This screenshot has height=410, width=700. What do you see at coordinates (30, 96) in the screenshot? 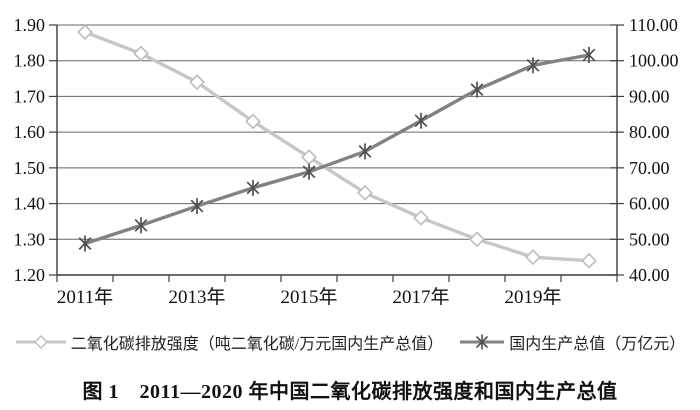
I see `svg-text: 1.70` at bounding box center [30, 96].